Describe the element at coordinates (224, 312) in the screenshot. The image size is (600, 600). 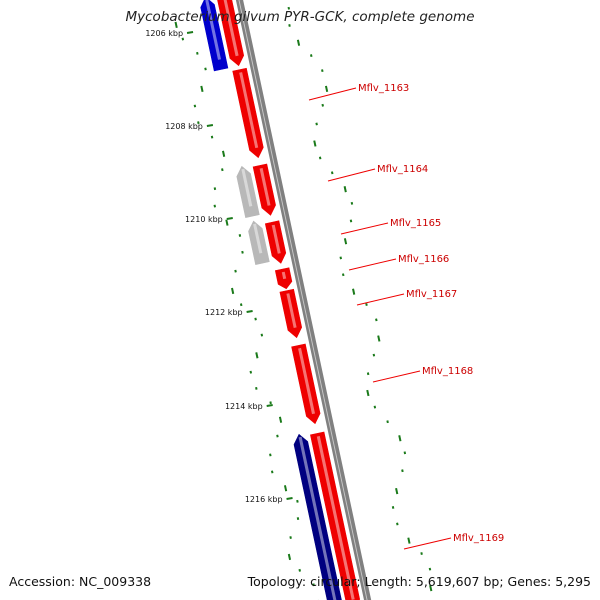
I see `scale-tick-label: 1212 kbp` at that location.